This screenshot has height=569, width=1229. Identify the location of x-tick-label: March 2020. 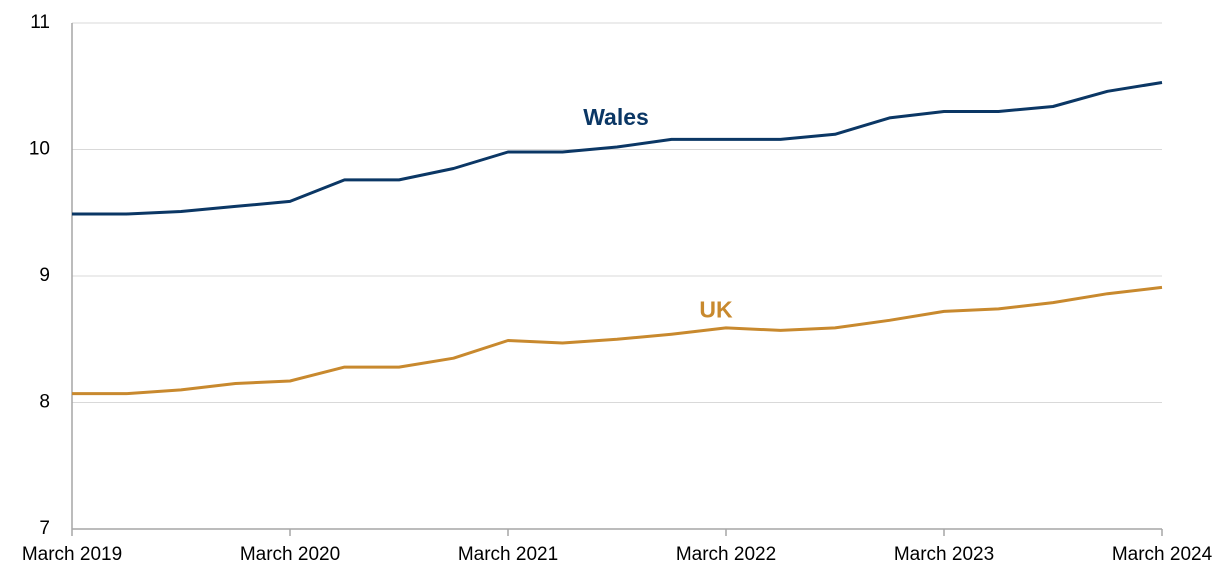
(290, 554).